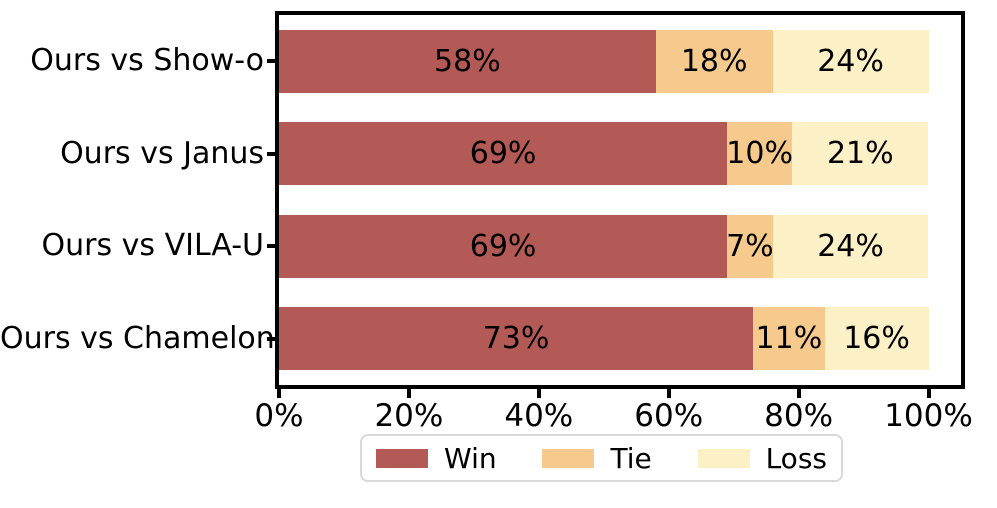  I want to click on bar-row: 58% 18% 24%, so click(604, 61).